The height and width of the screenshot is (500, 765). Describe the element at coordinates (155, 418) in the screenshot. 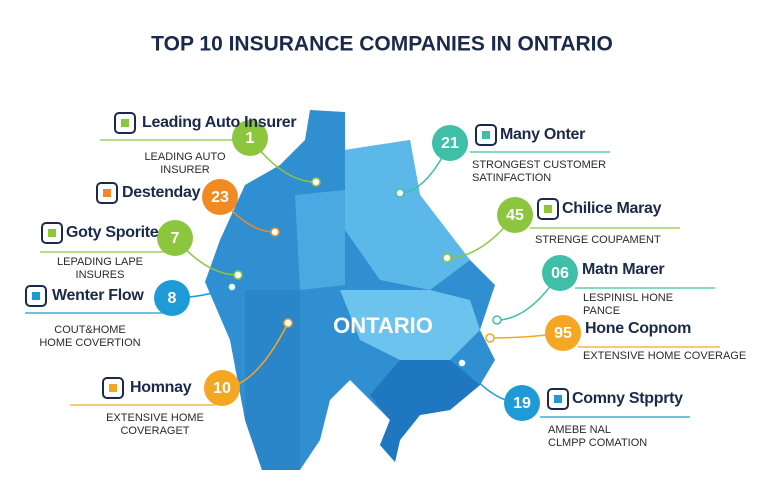

I see `company-description: EXTENSIVE HOME` at that location.